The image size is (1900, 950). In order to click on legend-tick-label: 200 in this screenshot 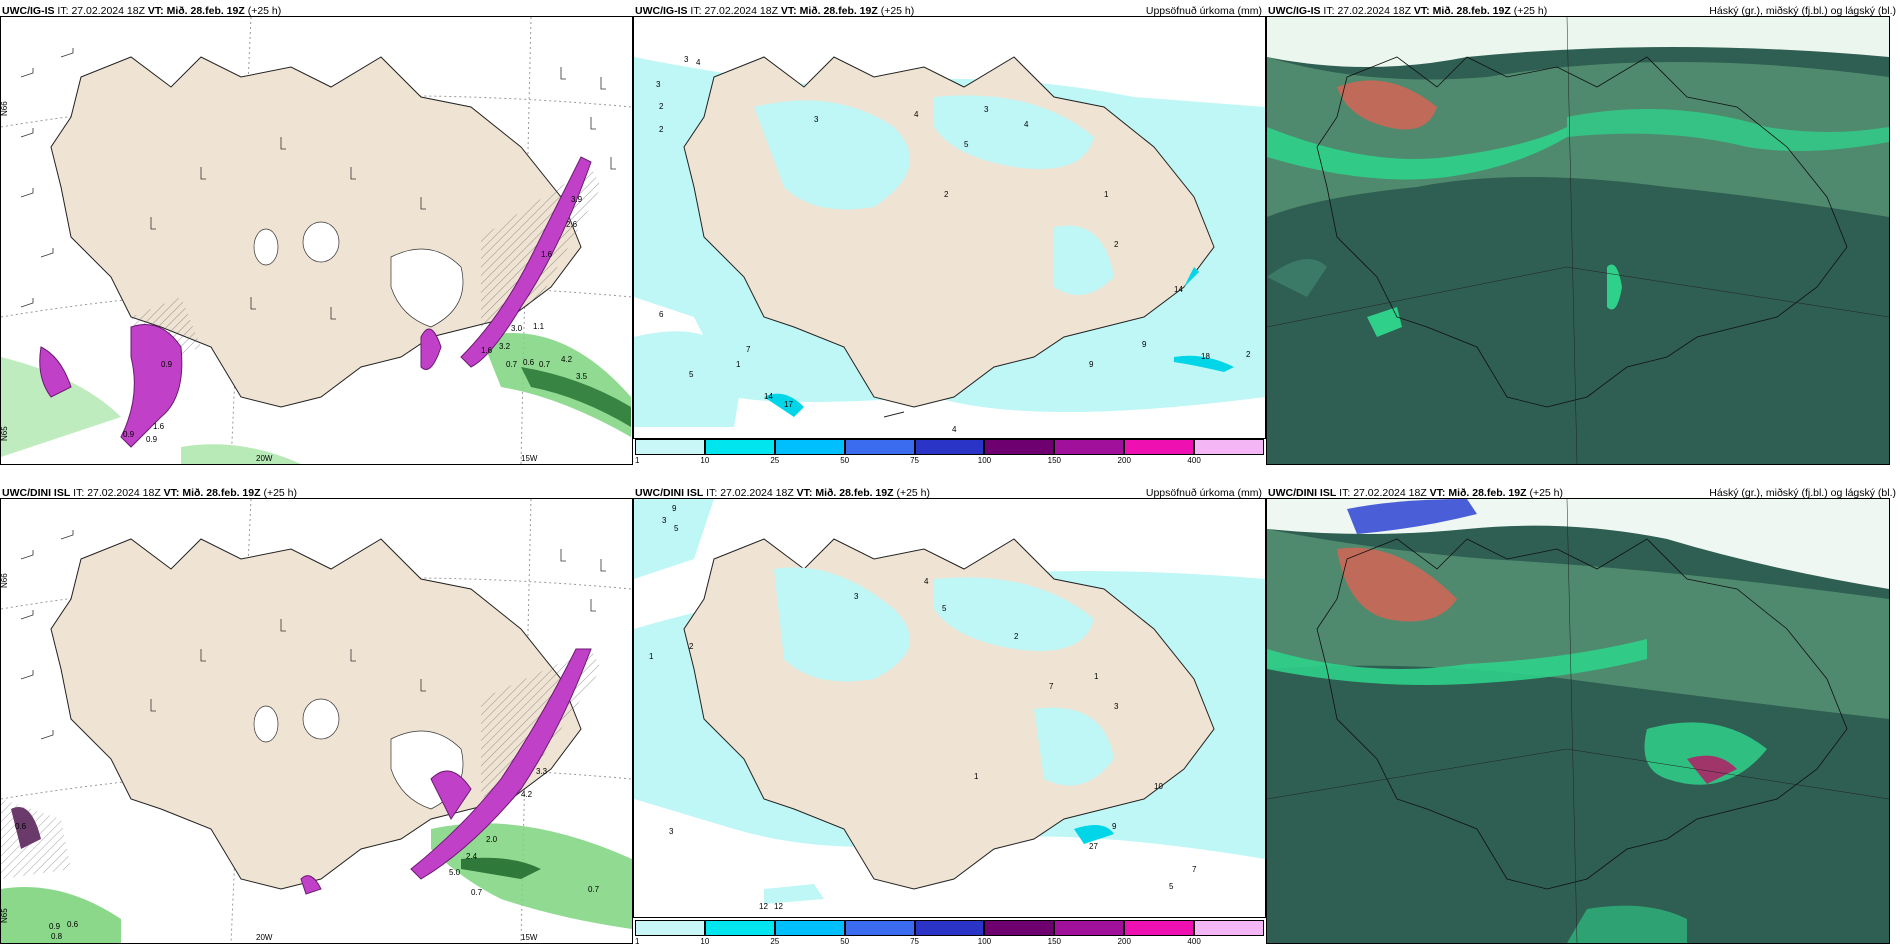, I will do `click(1124, 460)`.